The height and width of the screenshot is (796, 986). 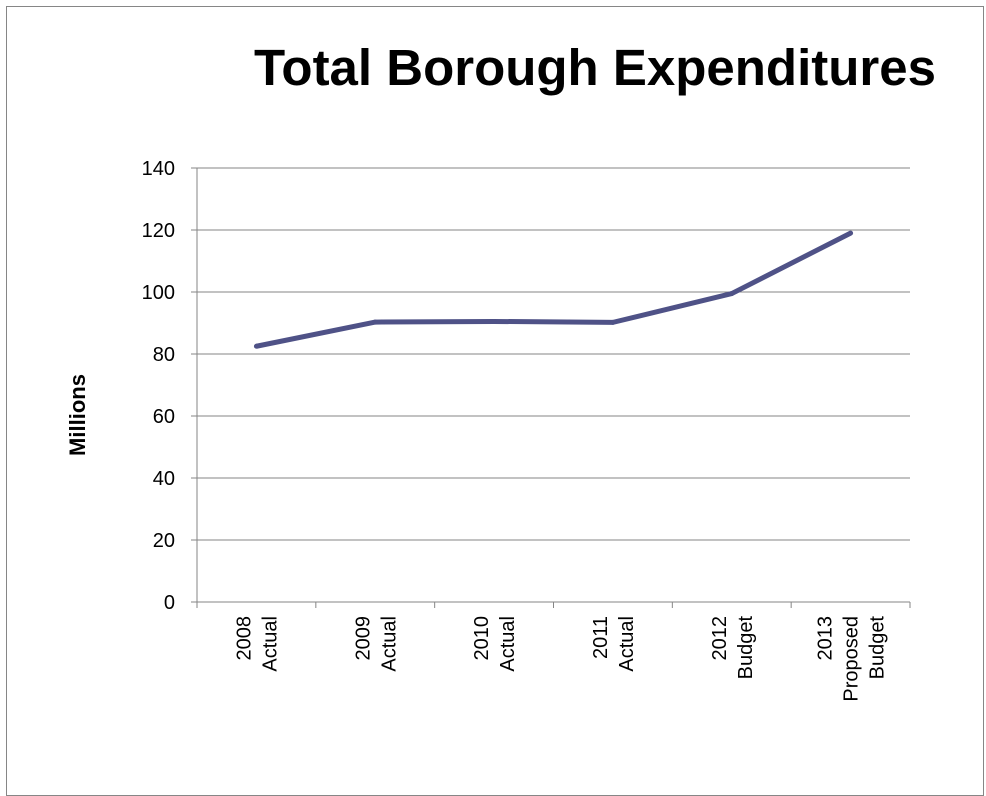 I want to click on x-tick-label-line: 2011, so click(x=601, y=637).